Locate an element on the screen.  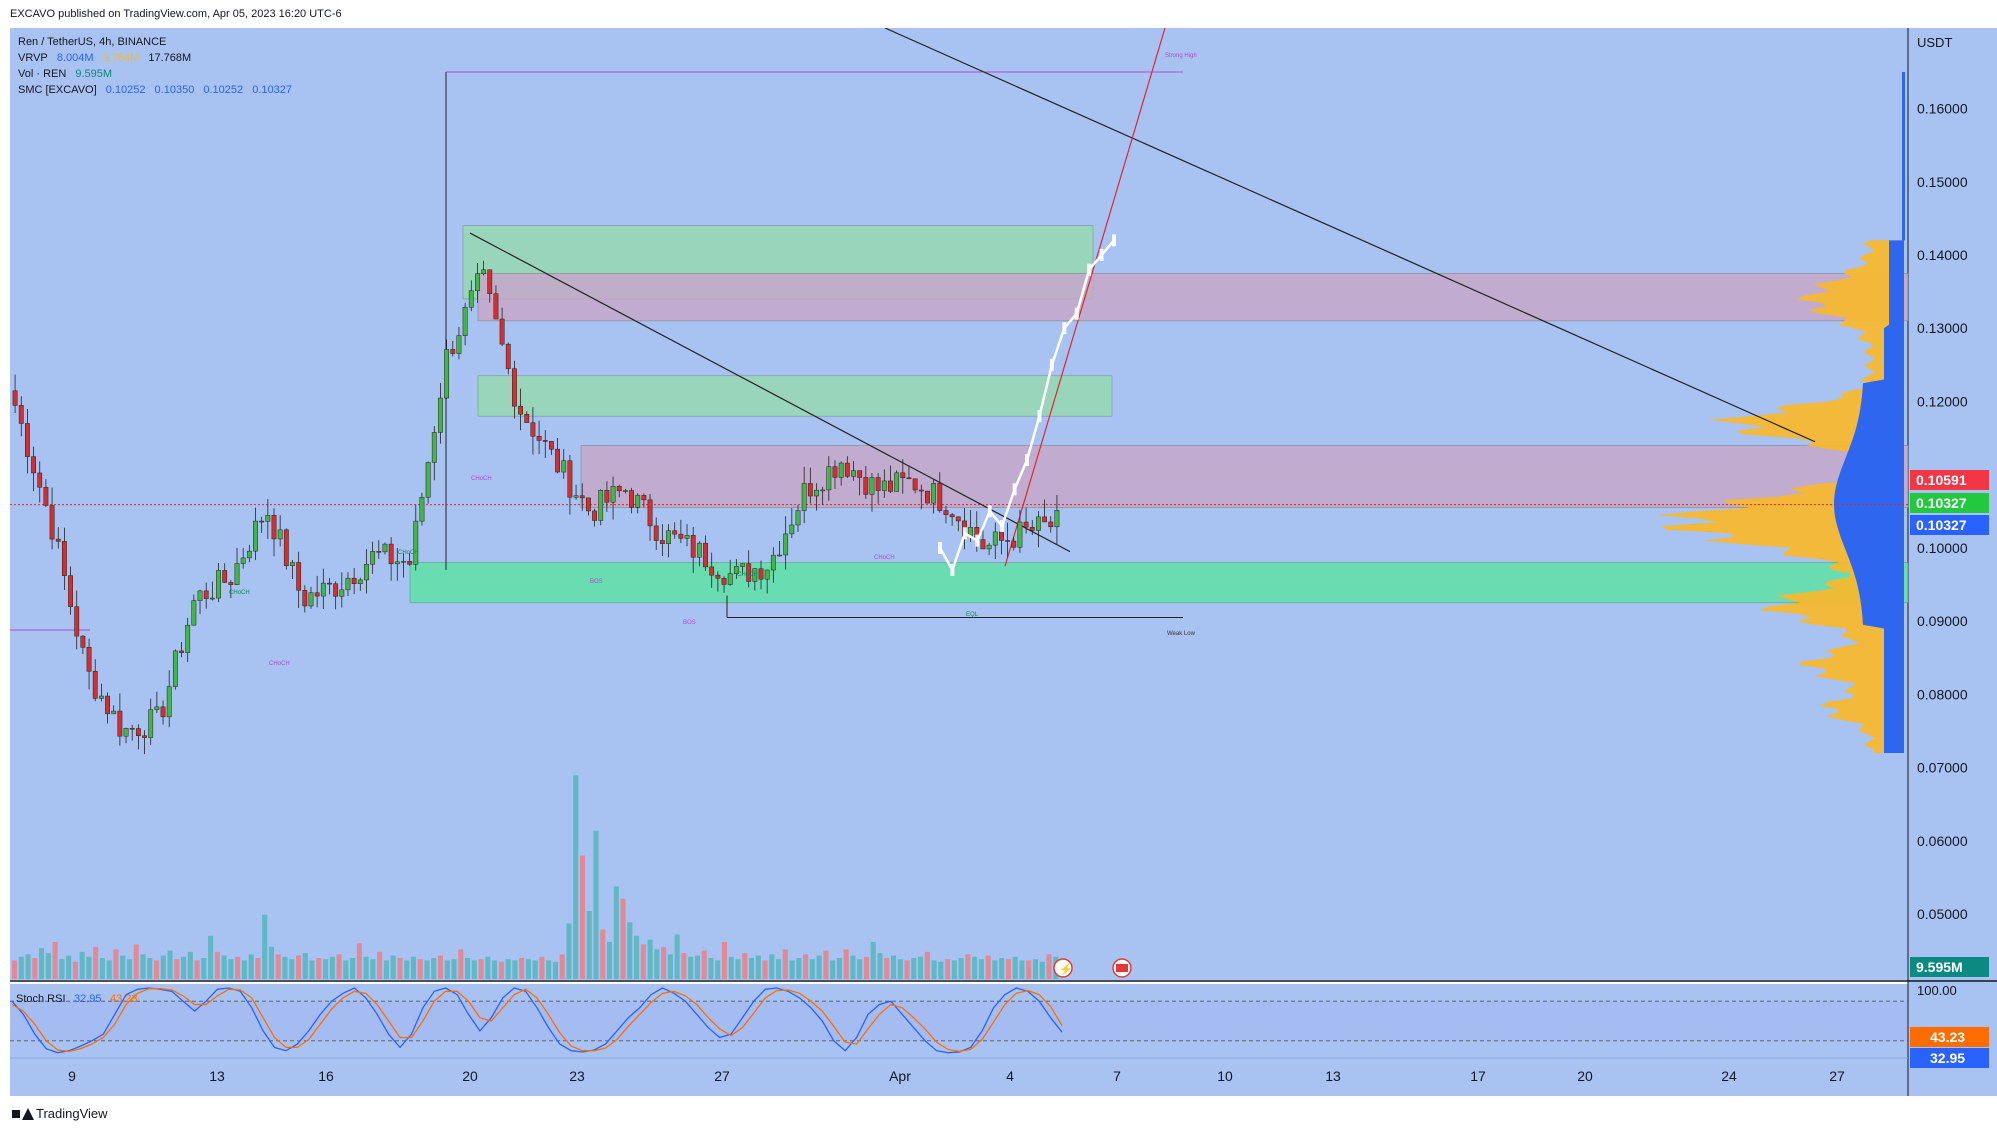
zone-supply is located at coordinates (1193, 297).